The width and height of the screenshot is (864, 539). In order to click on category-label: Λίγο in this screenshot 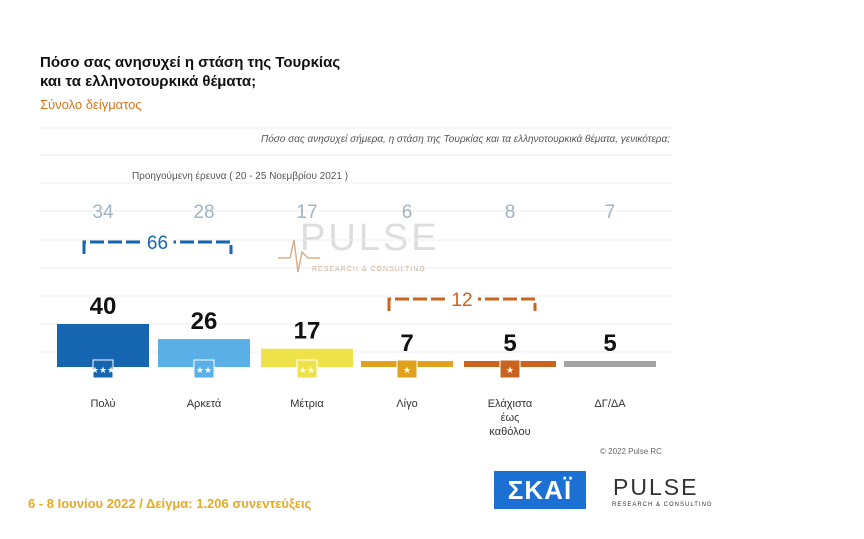, I will do `click(406, 404)`.